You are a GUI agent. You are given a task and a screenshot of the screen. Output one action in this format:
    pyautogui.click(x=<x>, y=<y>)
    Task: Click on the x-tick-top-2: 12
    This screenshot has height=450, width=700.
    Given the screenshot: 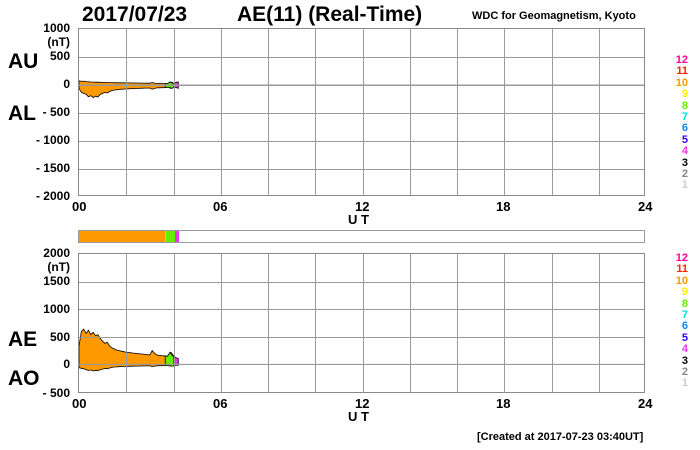 What is the action you would take?
    pyautogui.click(x=362, y=206)
    